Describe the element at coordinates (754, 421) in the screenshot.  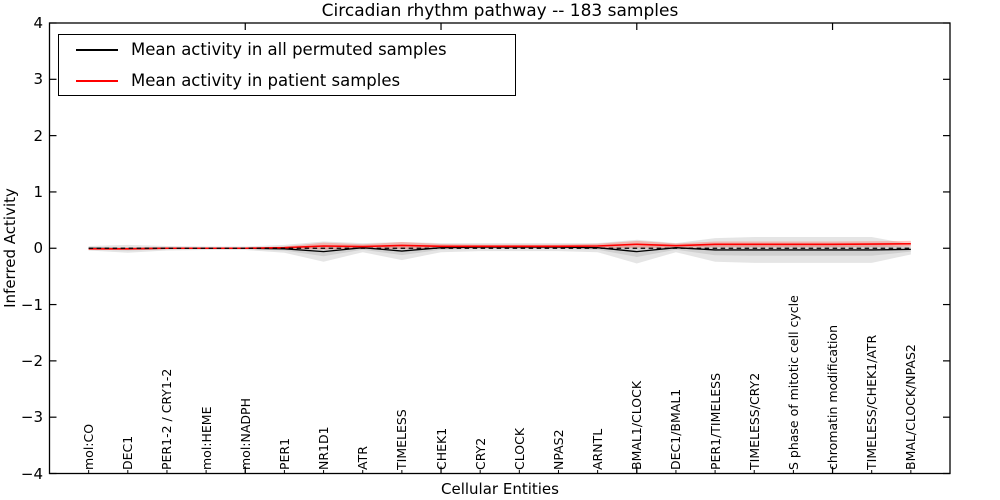
I see `x-tick-label: TIMELESS/CRY2` at that location.